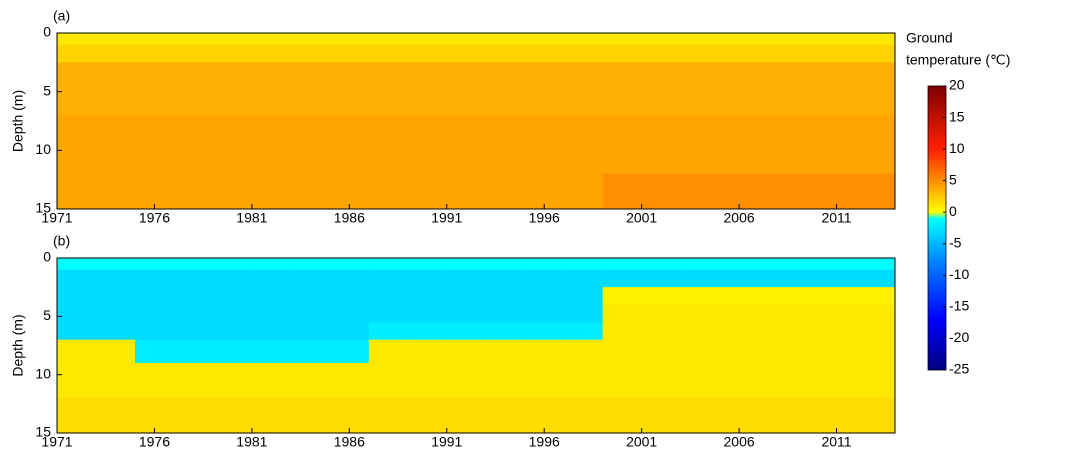  I want to click on x-tick-label: 1986, so click(349, 442).